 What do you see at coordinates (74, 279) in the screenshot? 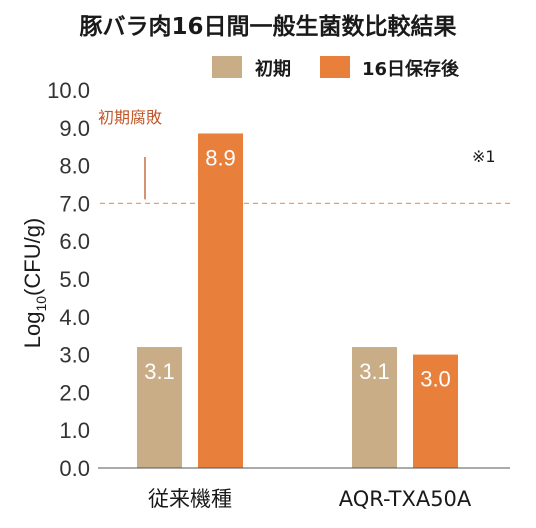
I see `y-tick-label: 5.0` at bounding box center [74, 279].